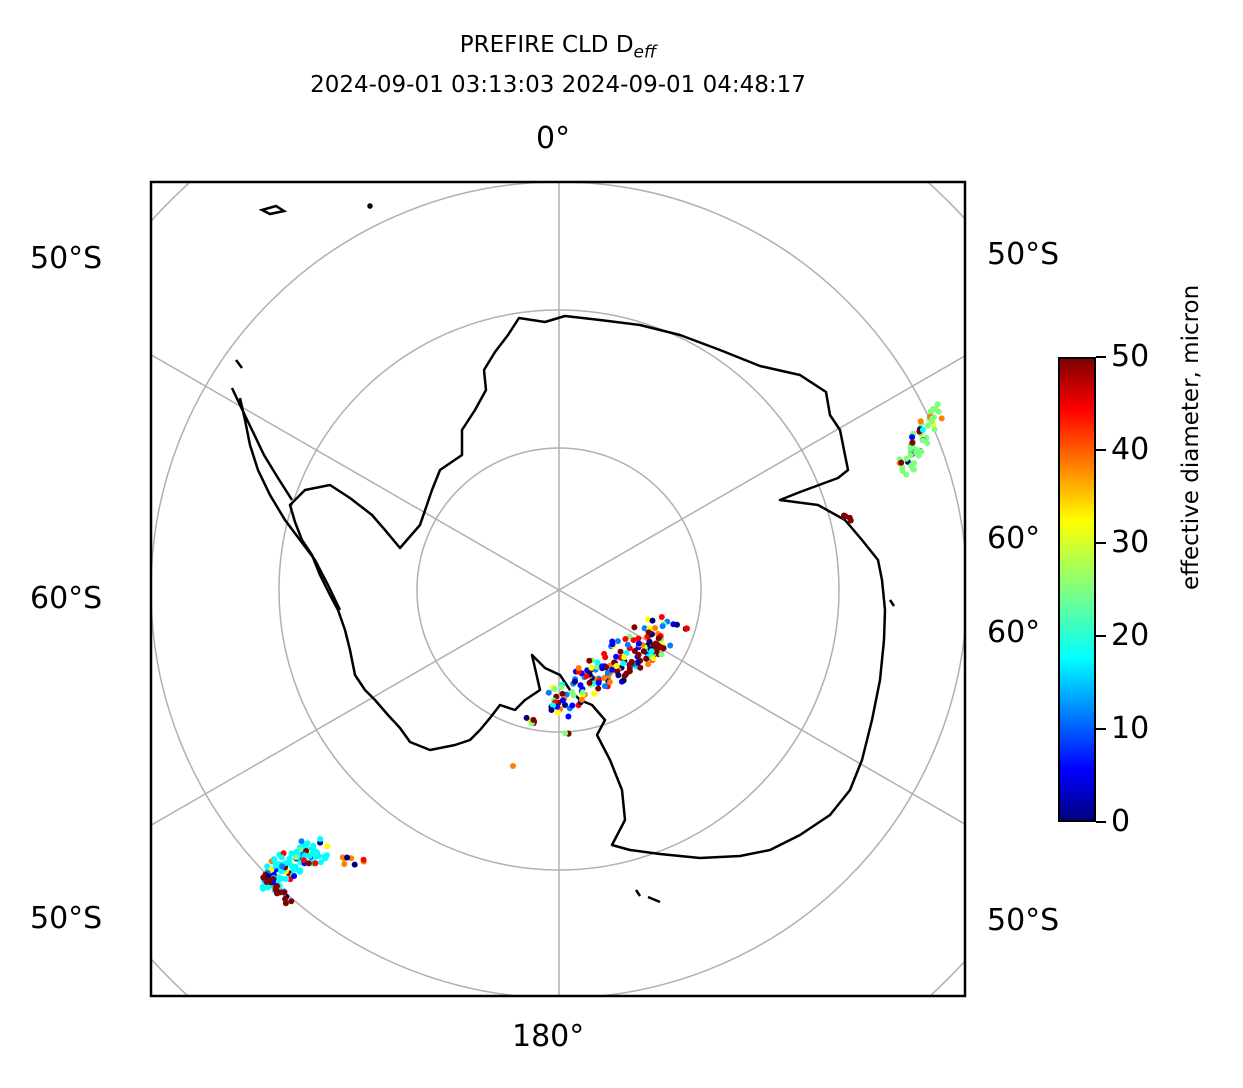  Describe the element at coordinates (286, 499) in the screenshot. I see `antarctic-peninsula` at that location.